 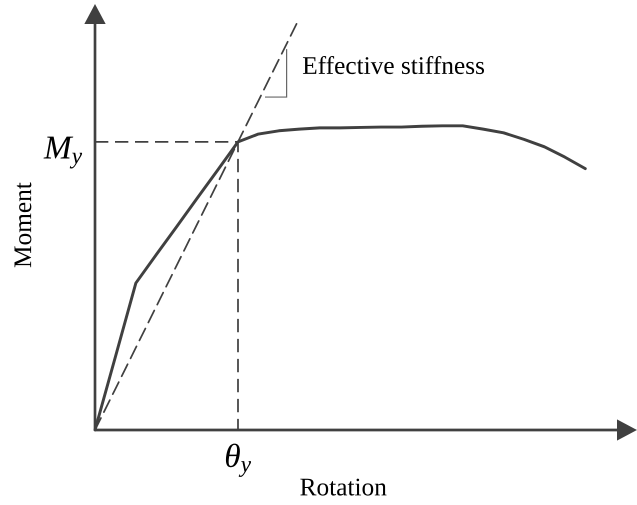 What do you see at coordinates (239, 460) in the screenshot?
I see `text: θ$_{y}$` at bounding box center [239, 460].